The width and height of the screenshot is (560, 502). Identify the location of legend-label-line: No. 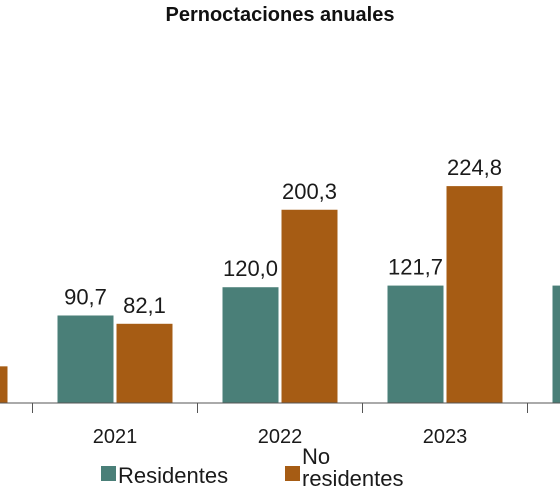
(316, 456).